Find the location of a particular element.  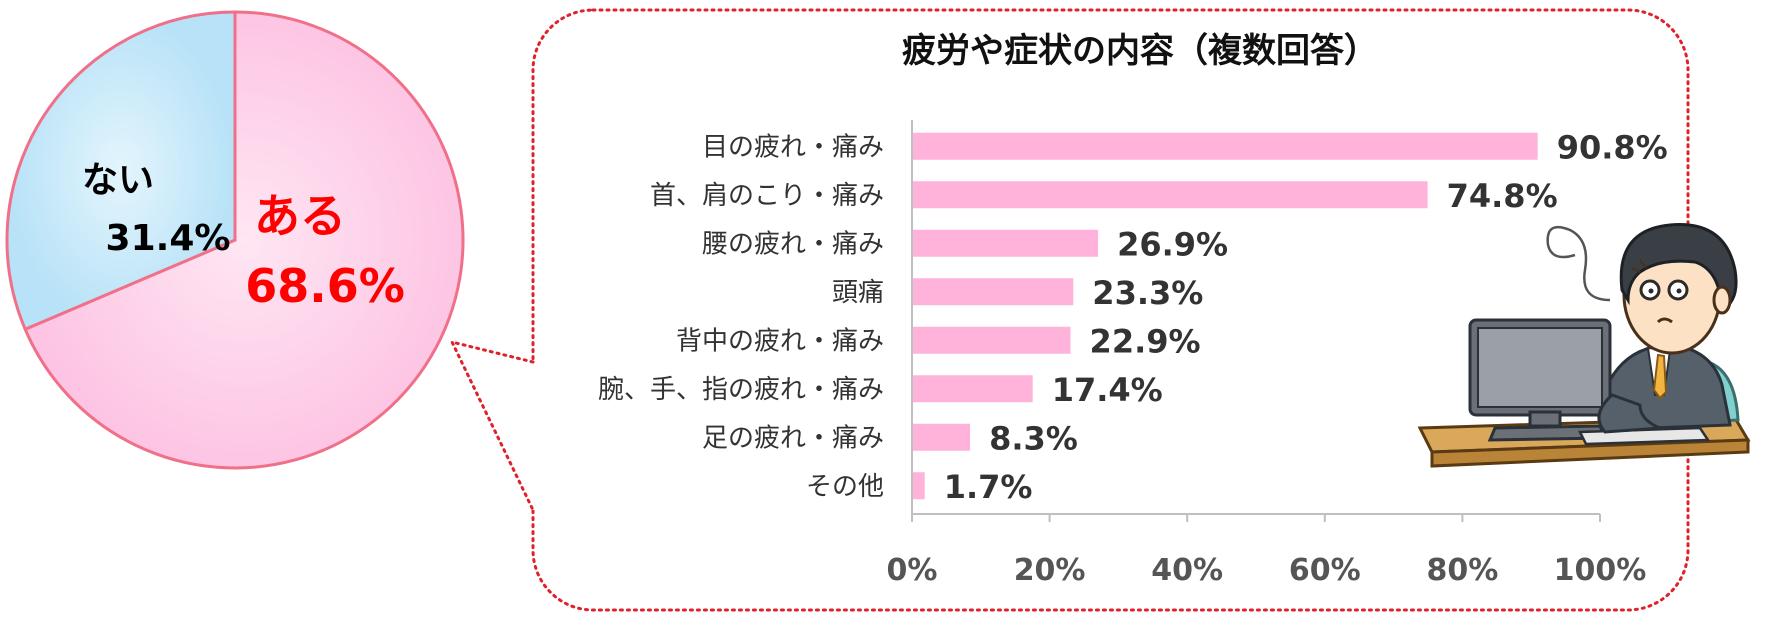

pie-slice-no is located at coordinates (121, 171).